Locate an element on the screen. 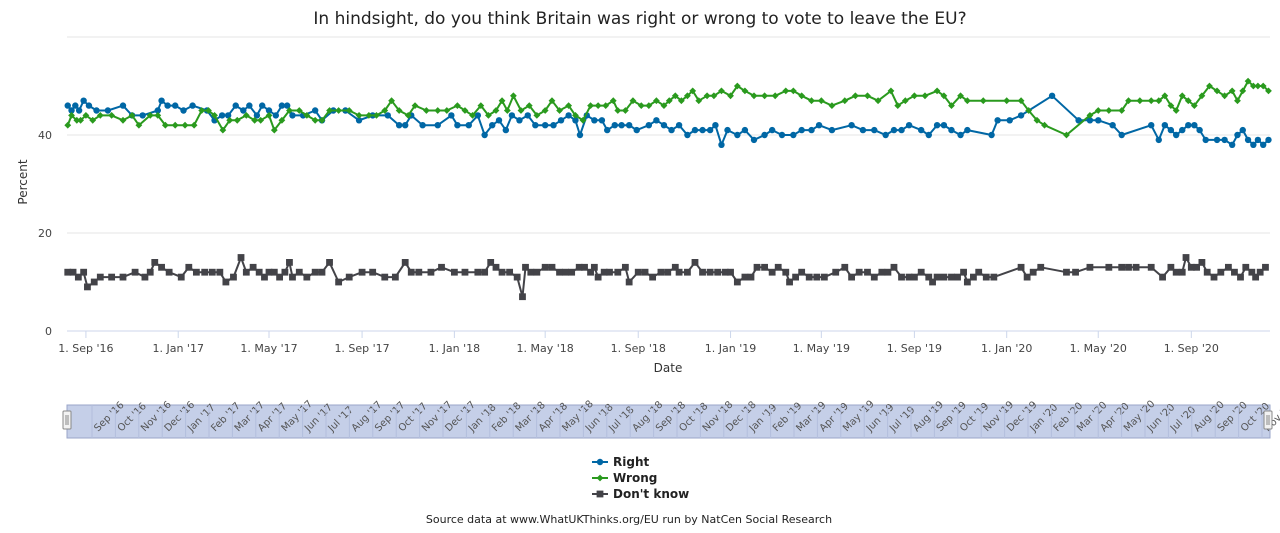 Image resolution: width=1280 pixels, height=533 pixels. legend-item-right: Right is located at coordinates (620, 462).